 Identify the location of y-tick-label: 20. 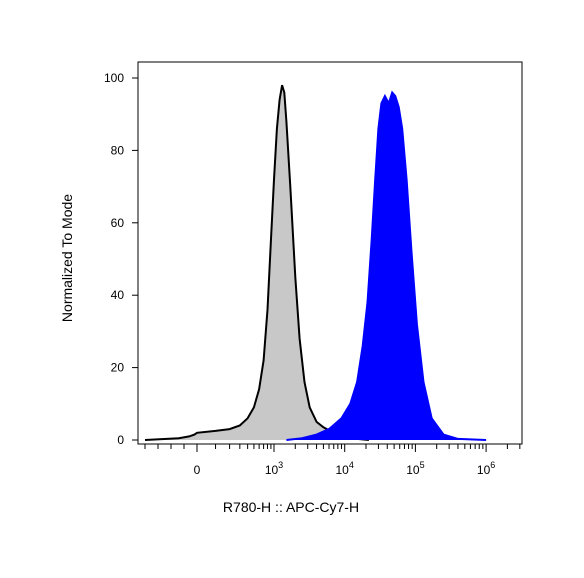
(118, 368).